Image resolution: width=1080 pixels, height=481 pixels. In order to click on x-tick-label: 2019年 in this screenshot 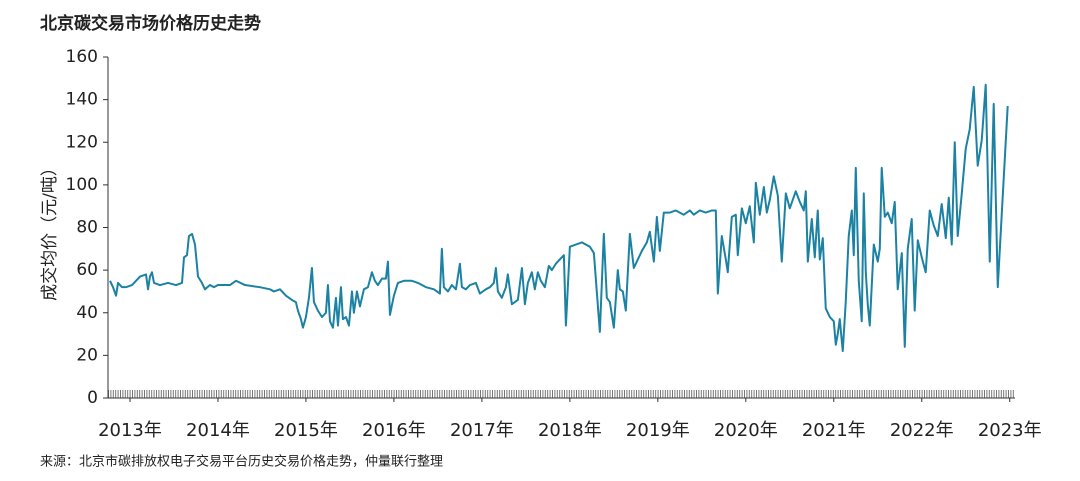, I will do `click(658, 430)`.